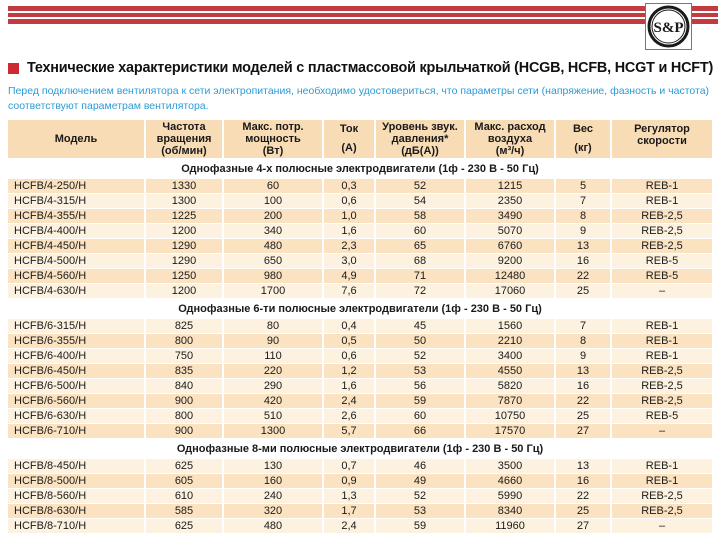 The height and width of the screenshot is (533, 718). Describe the element at coordinates (76, 231) in the screenshot. I see `cell-model: HCFB/4-400/H` at that location.